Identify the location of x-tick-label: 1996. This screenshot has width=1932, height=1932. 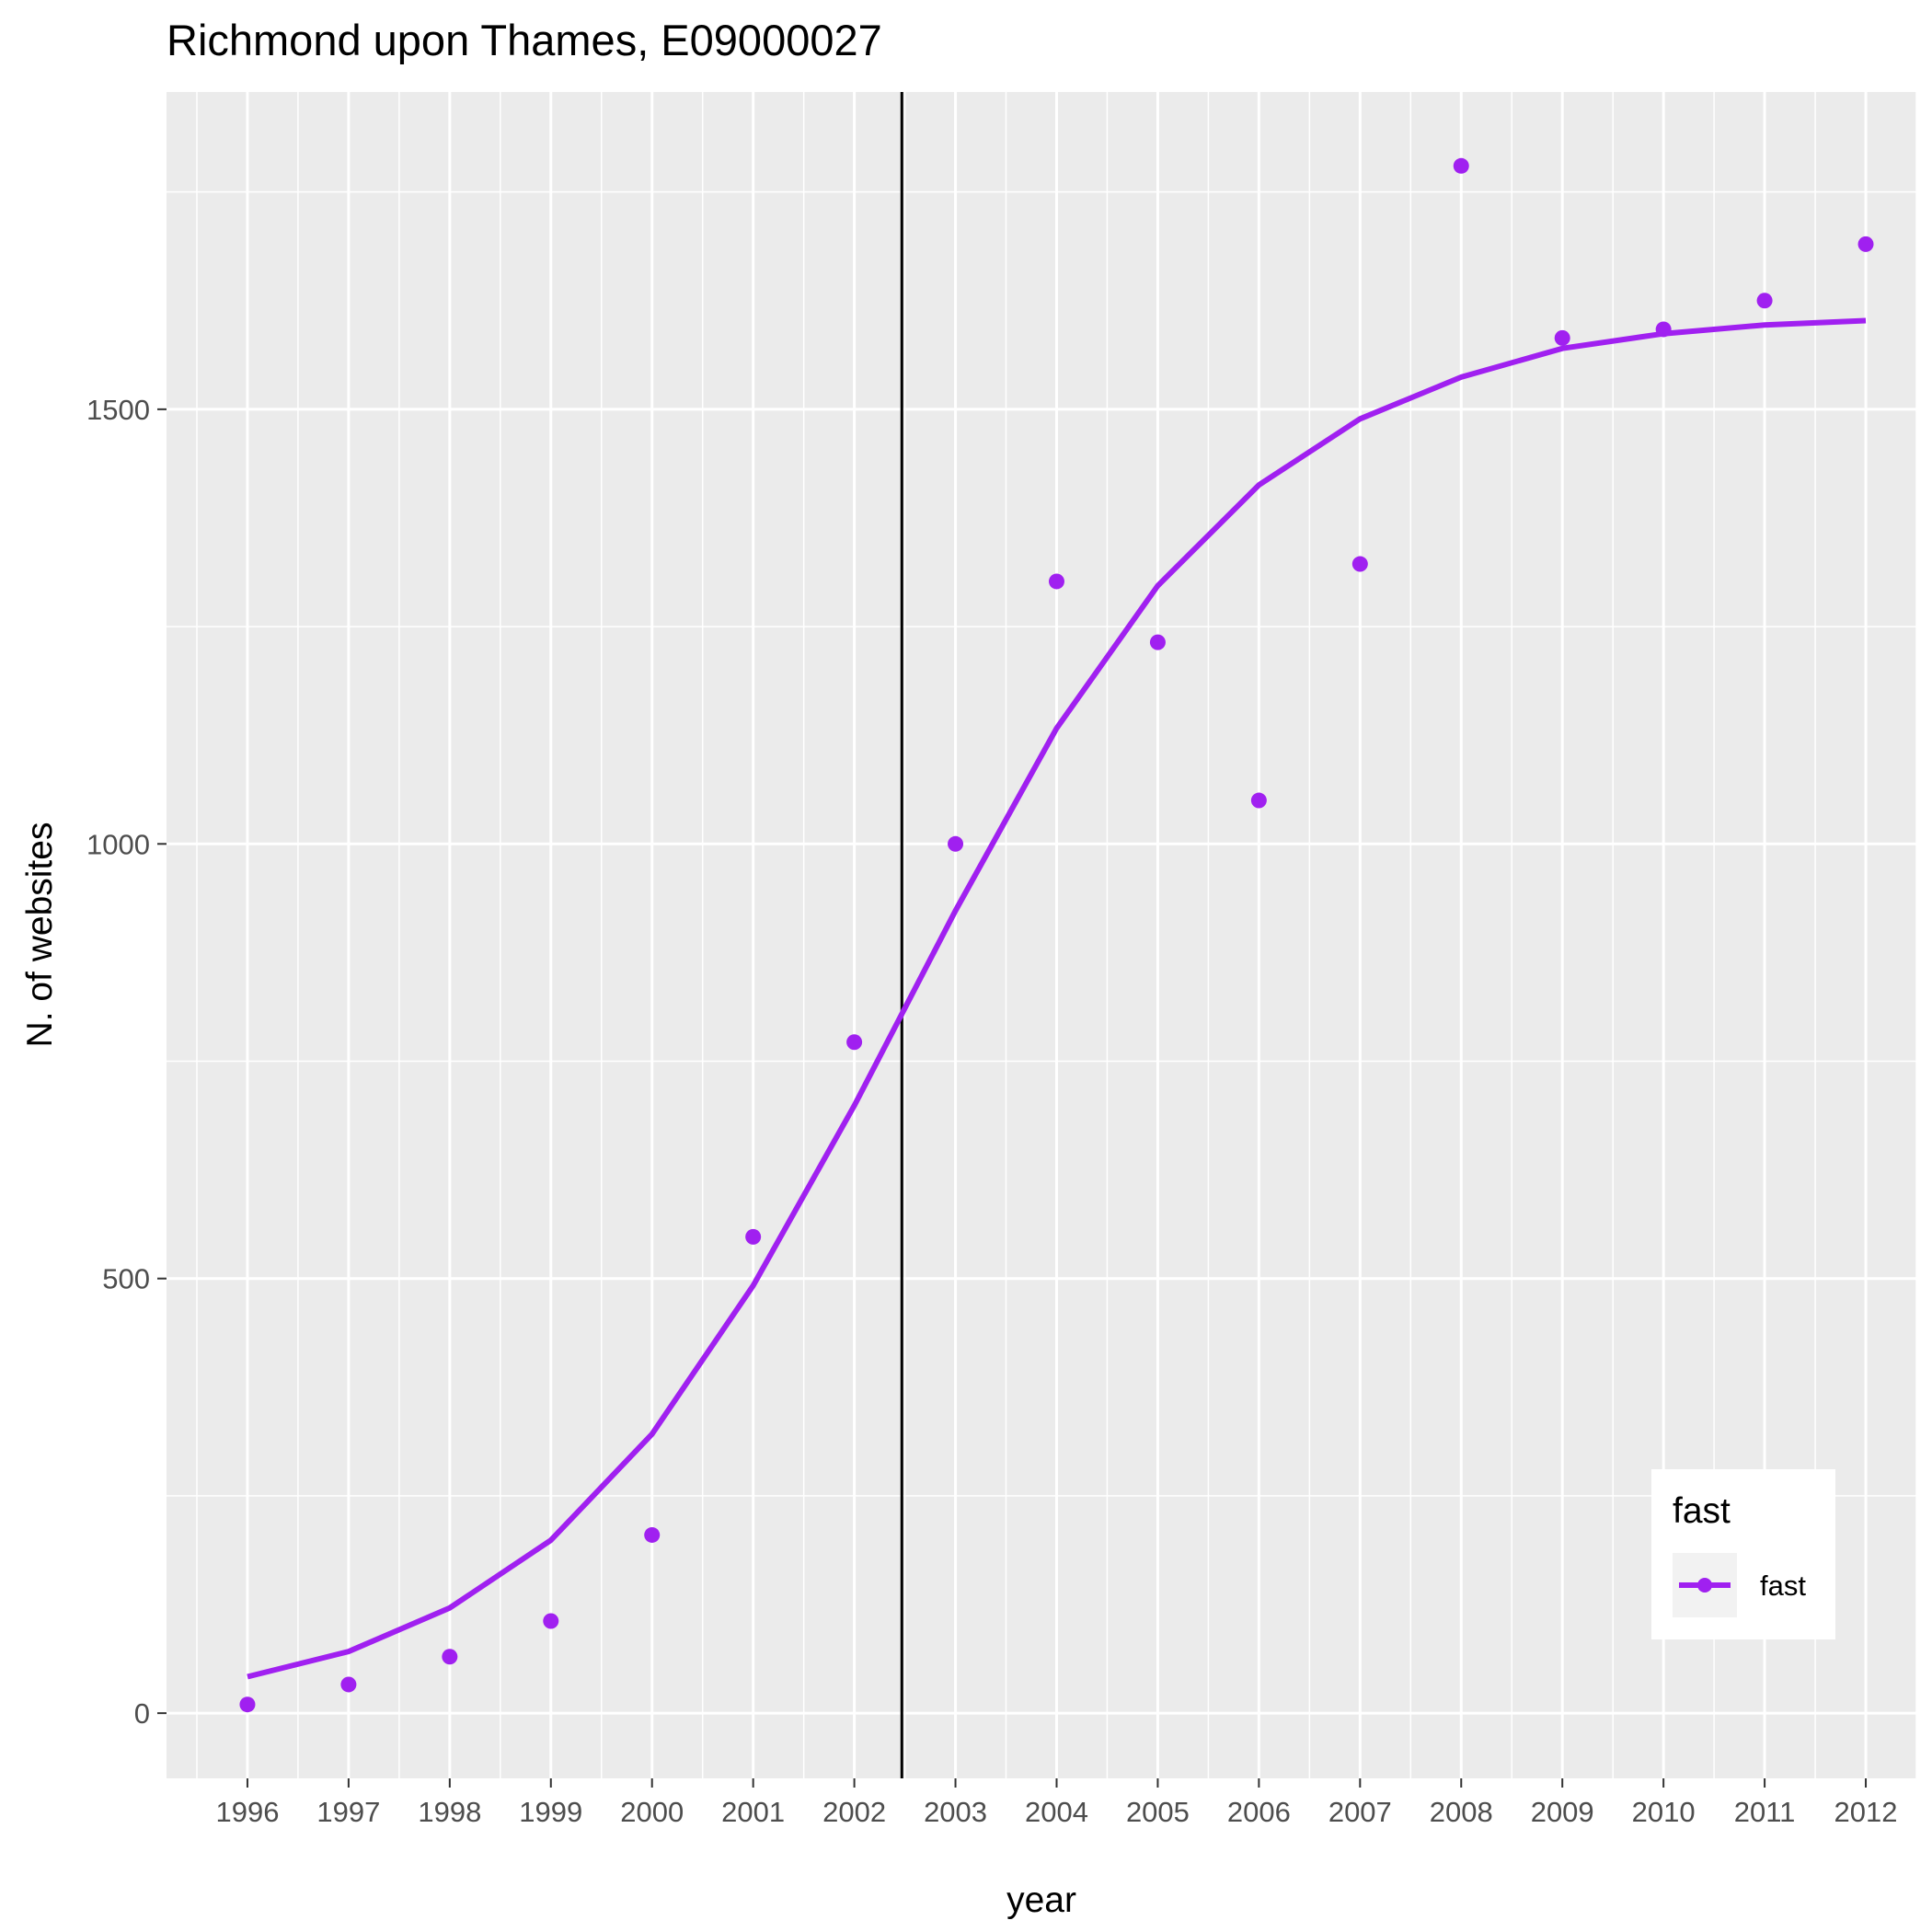
(247, 1812).